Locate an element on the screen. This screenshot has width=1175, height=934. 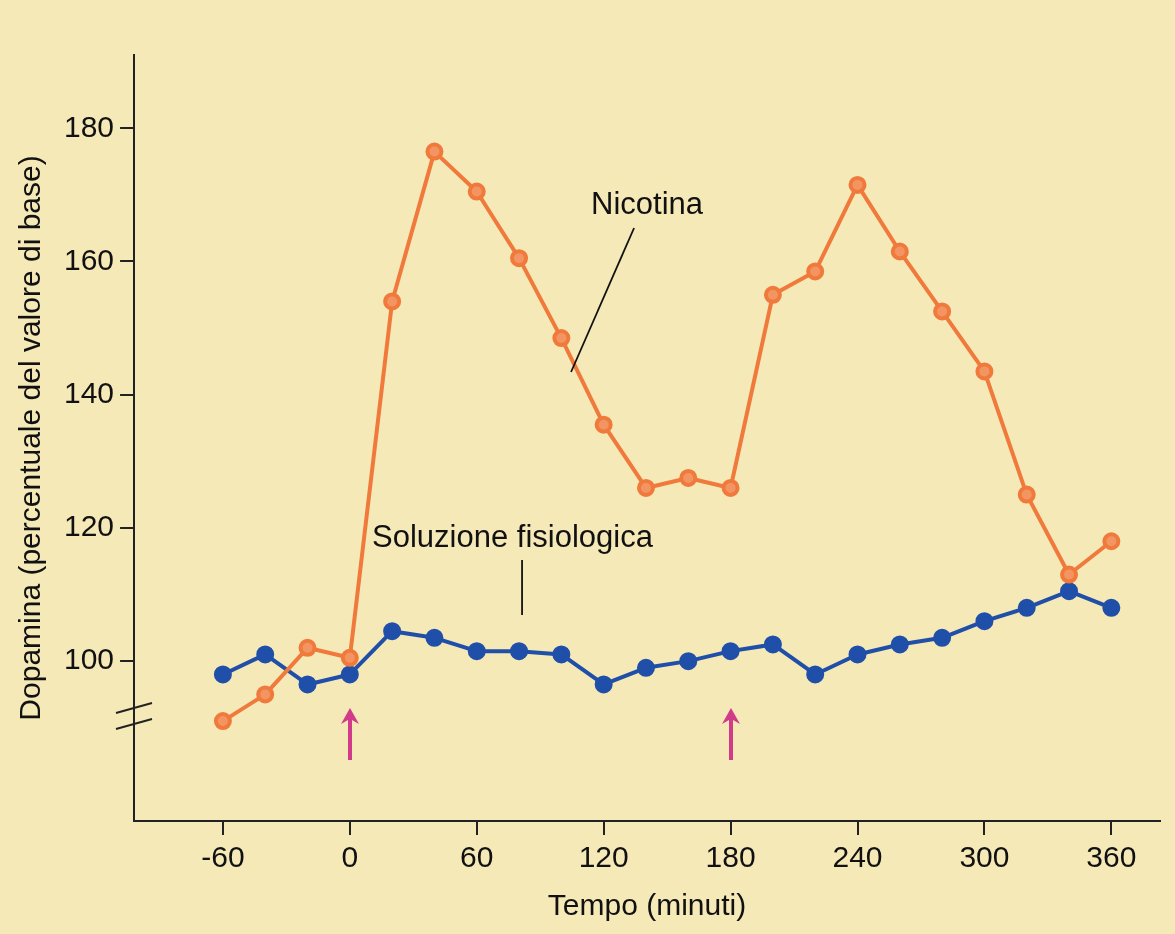
x-tick-label: 120 is located at coordinates (603, 857).